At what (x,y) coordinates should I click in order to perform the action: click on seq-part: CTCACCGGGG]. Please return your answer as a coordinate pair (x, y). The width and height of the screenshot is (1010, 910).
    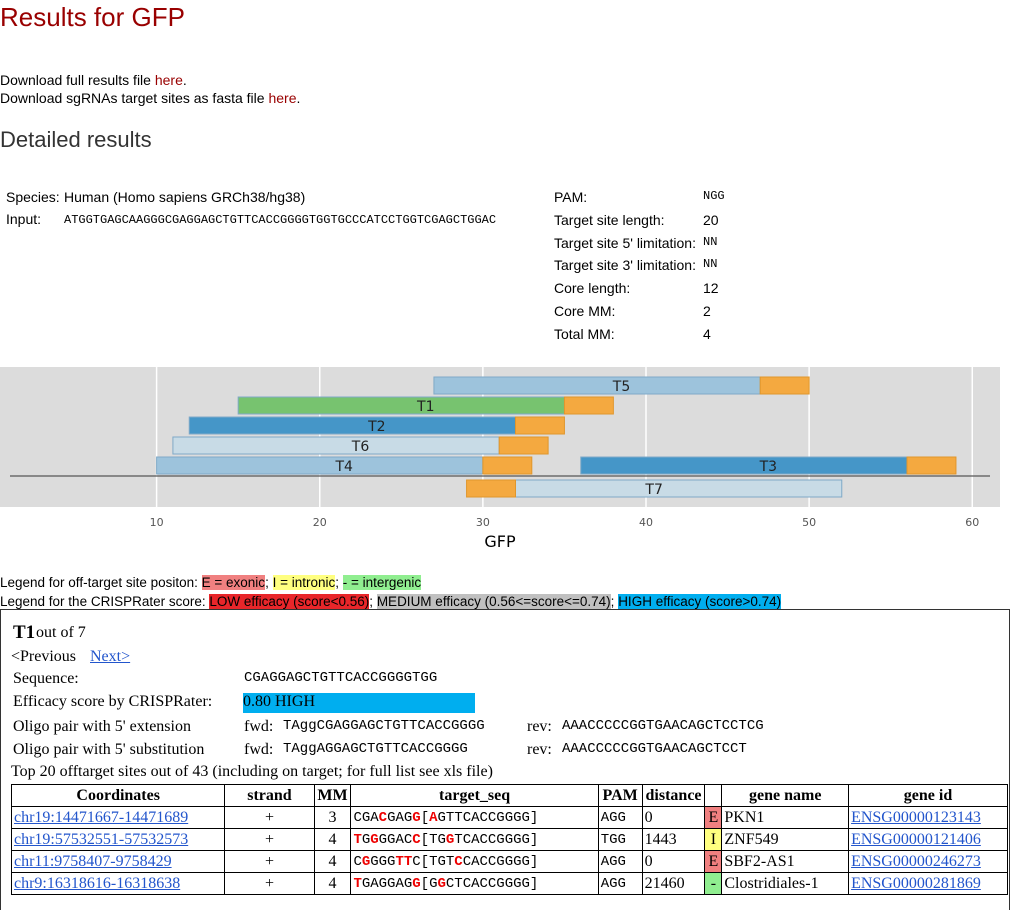
    Looking at the image, I should click on (492, 883).